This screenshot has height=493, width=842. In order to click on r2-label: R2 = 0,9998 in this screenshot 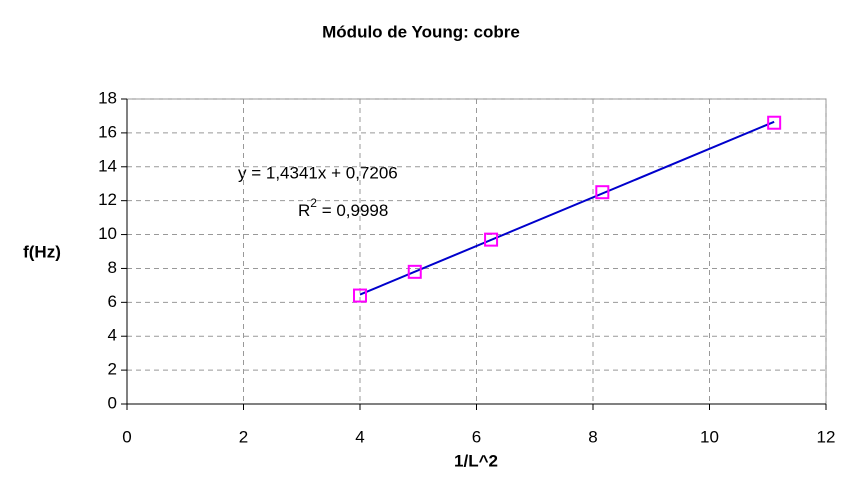, I will do `click(343, 208)`.